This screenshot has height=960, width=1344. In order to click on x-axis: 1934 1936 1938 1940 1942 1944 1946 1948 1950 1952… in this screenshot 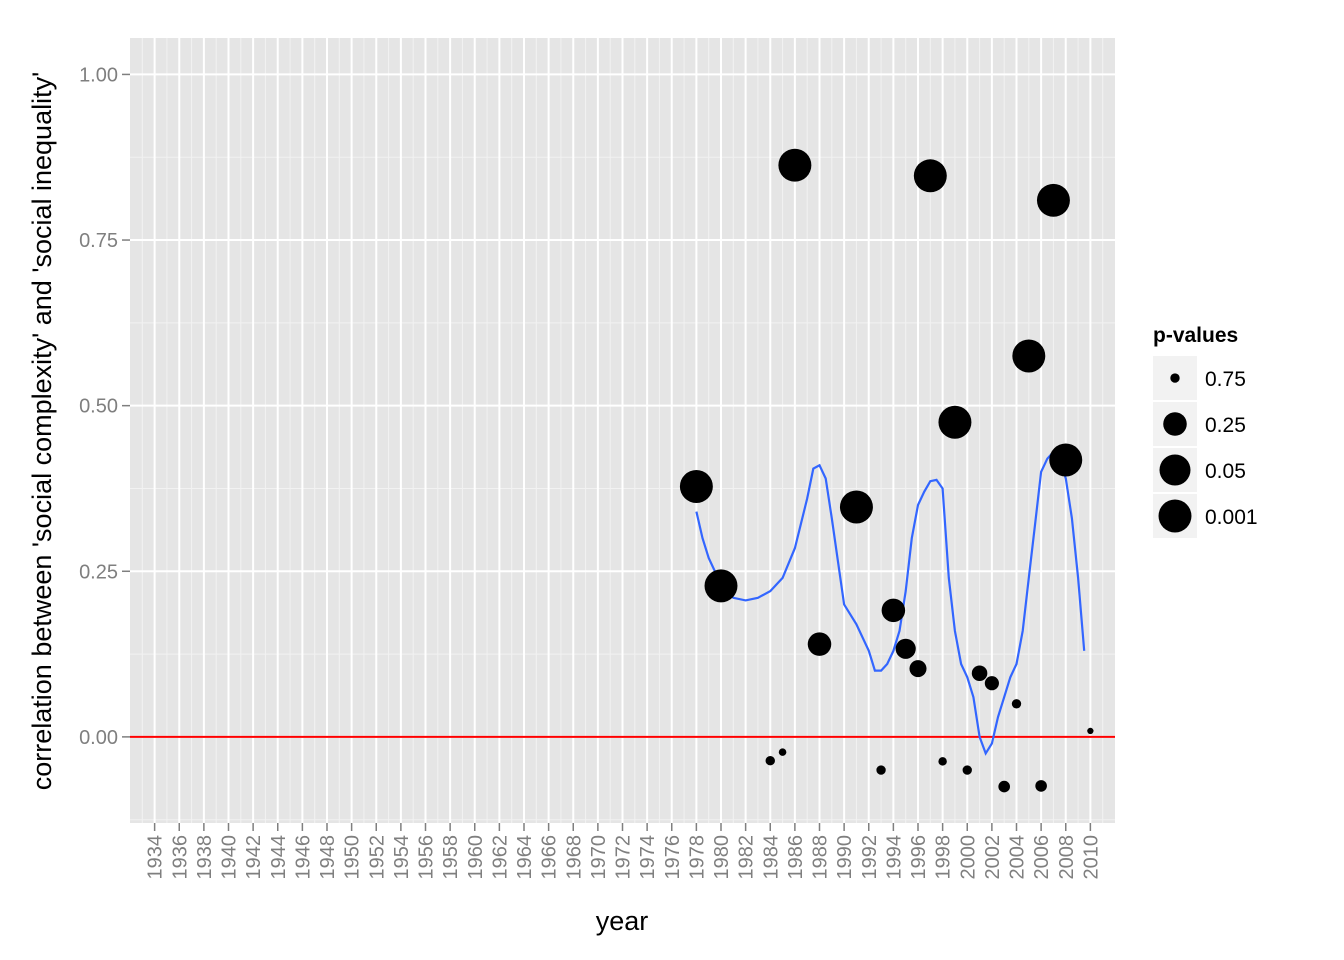, I will do `click(623, 851)`.